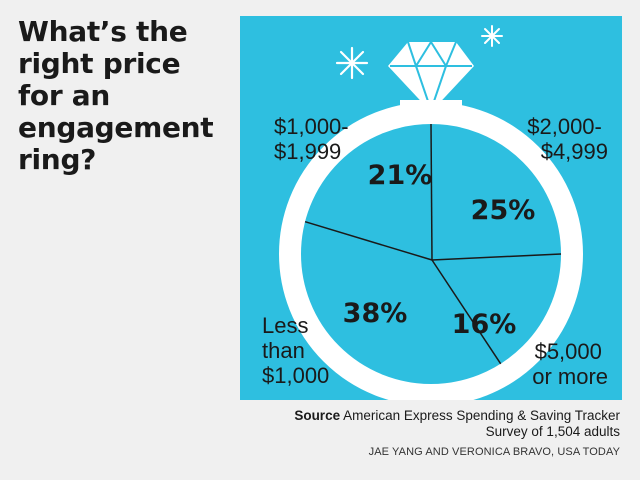 The image size is (640, 480). I want to click on sparkle-left-icon, so click(352, 63).